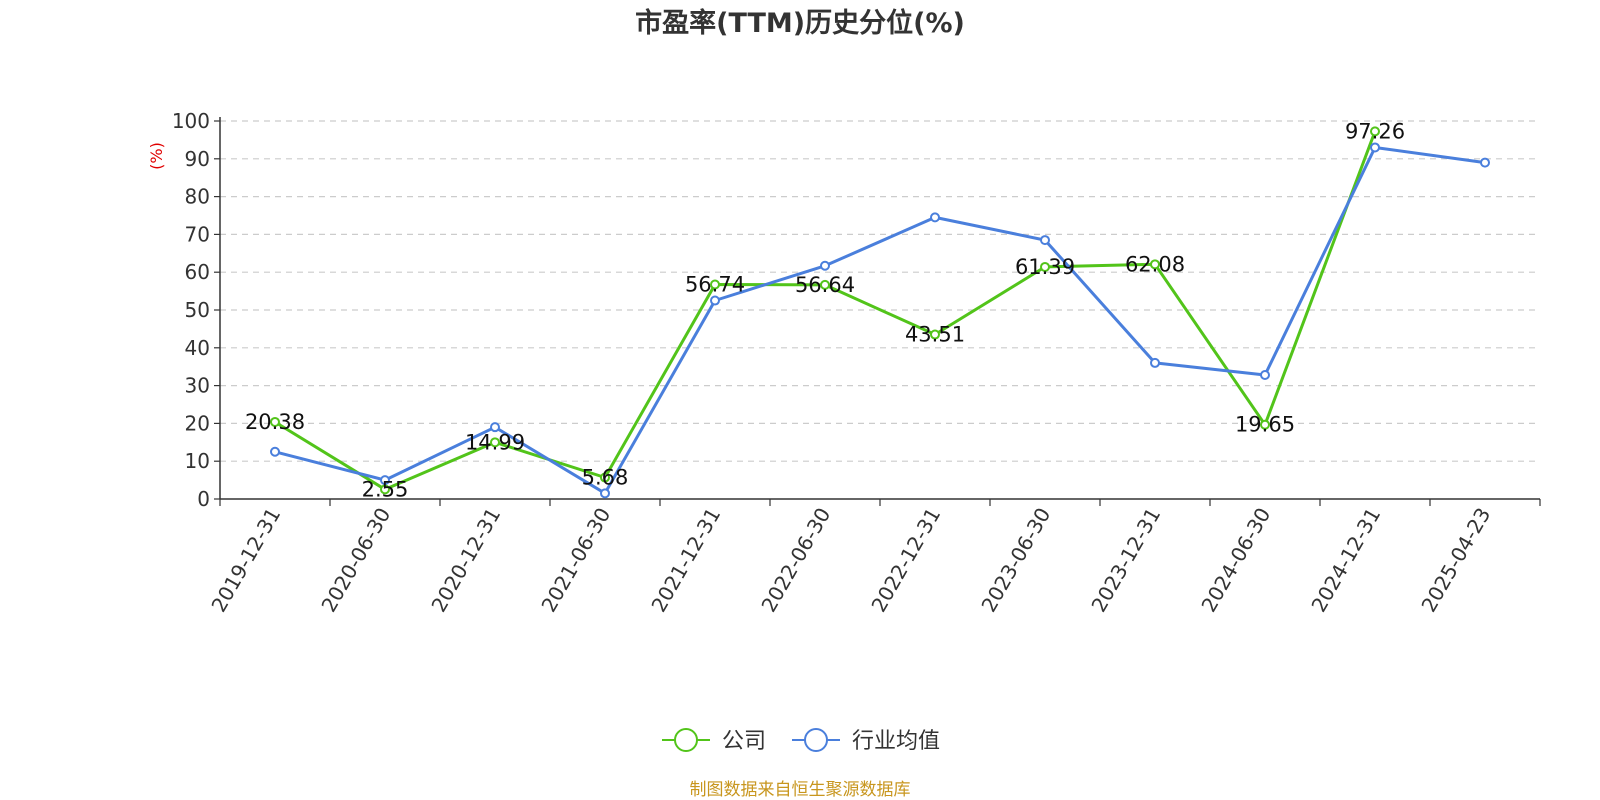 This screenshot has height=800, width=1600. What do you see at coordinates (197, 234) in the screenshot?
I see `y-tick-label: 70` at bounding box center [197, 234].